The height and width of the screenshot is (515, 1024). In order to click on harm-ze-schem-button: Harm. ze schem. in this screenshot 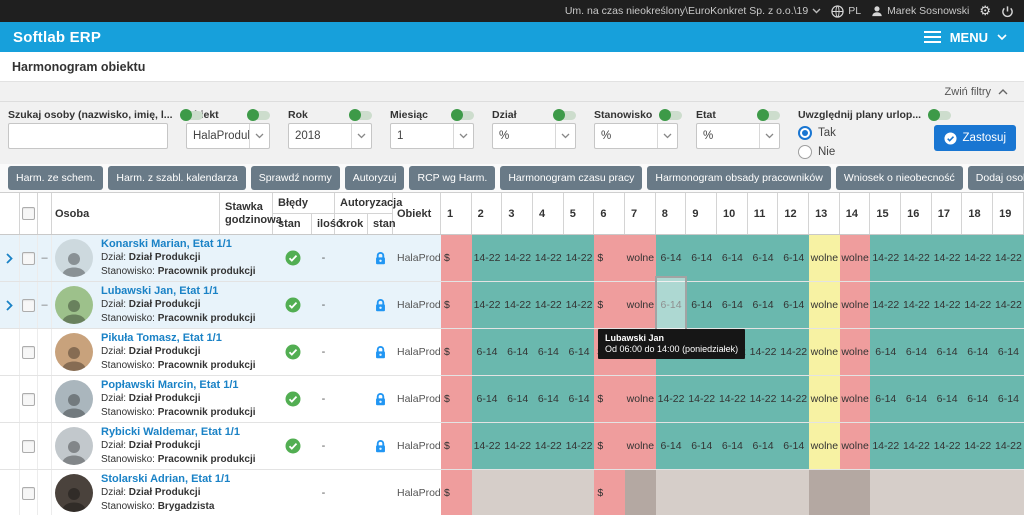, I will do `click(56, 178)`.